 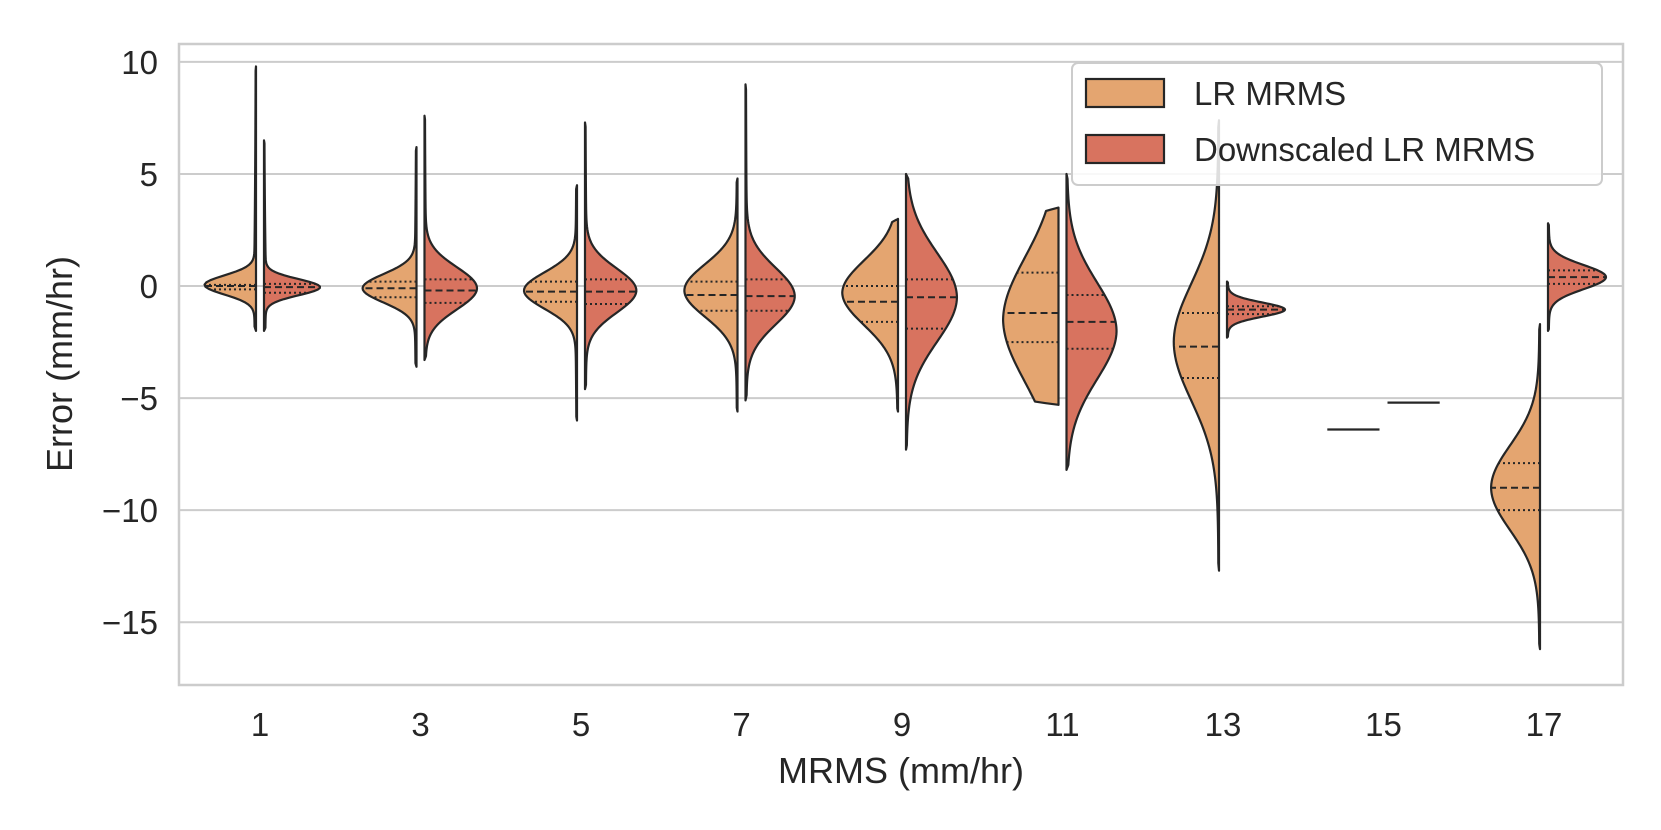 What do you see at coordinates (149, 286) in the screenshot?
I see `y-tick-label: 0` at bounding box center [149, 286].